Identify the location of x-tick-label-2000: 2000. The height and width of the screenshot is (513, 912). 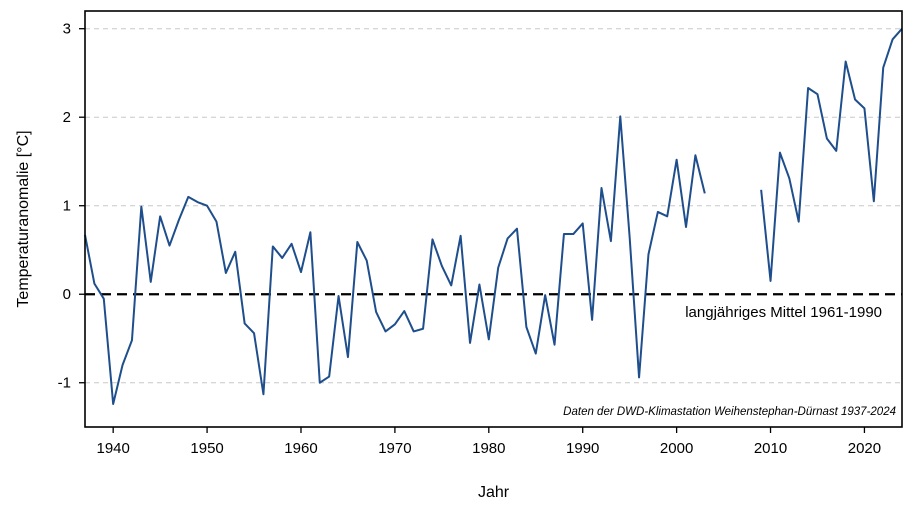
(676, 448).